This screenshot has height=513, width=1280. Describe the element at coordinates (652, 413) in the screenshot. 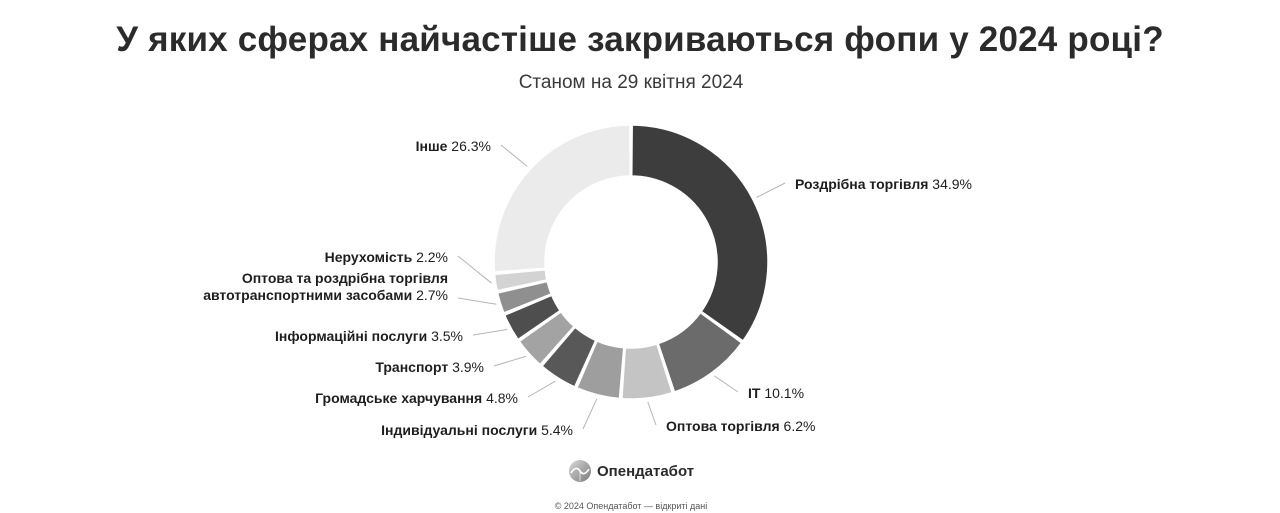

I see `leader-line-оптова-торгівля` at that location.